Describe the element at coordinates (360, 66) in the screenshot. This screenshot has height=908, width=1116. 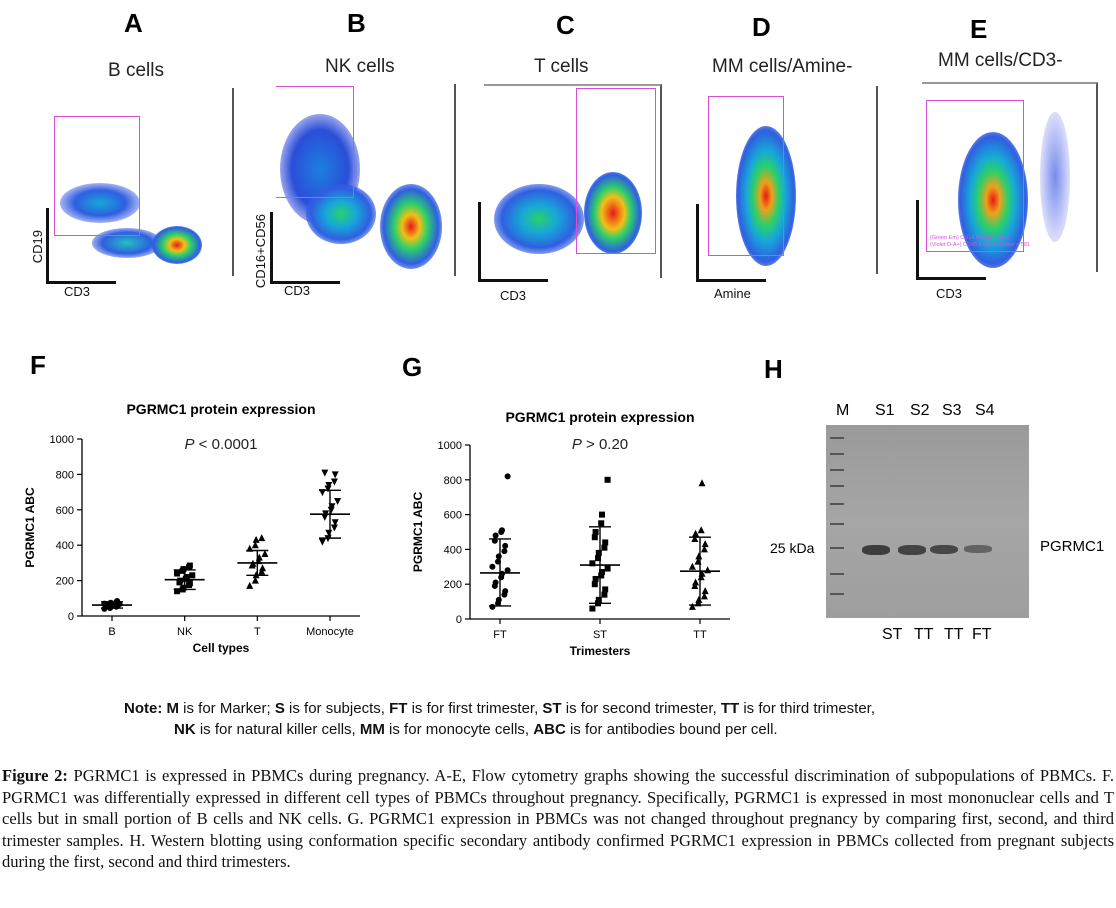
I see `panel-b-title: NK cells` at that location.